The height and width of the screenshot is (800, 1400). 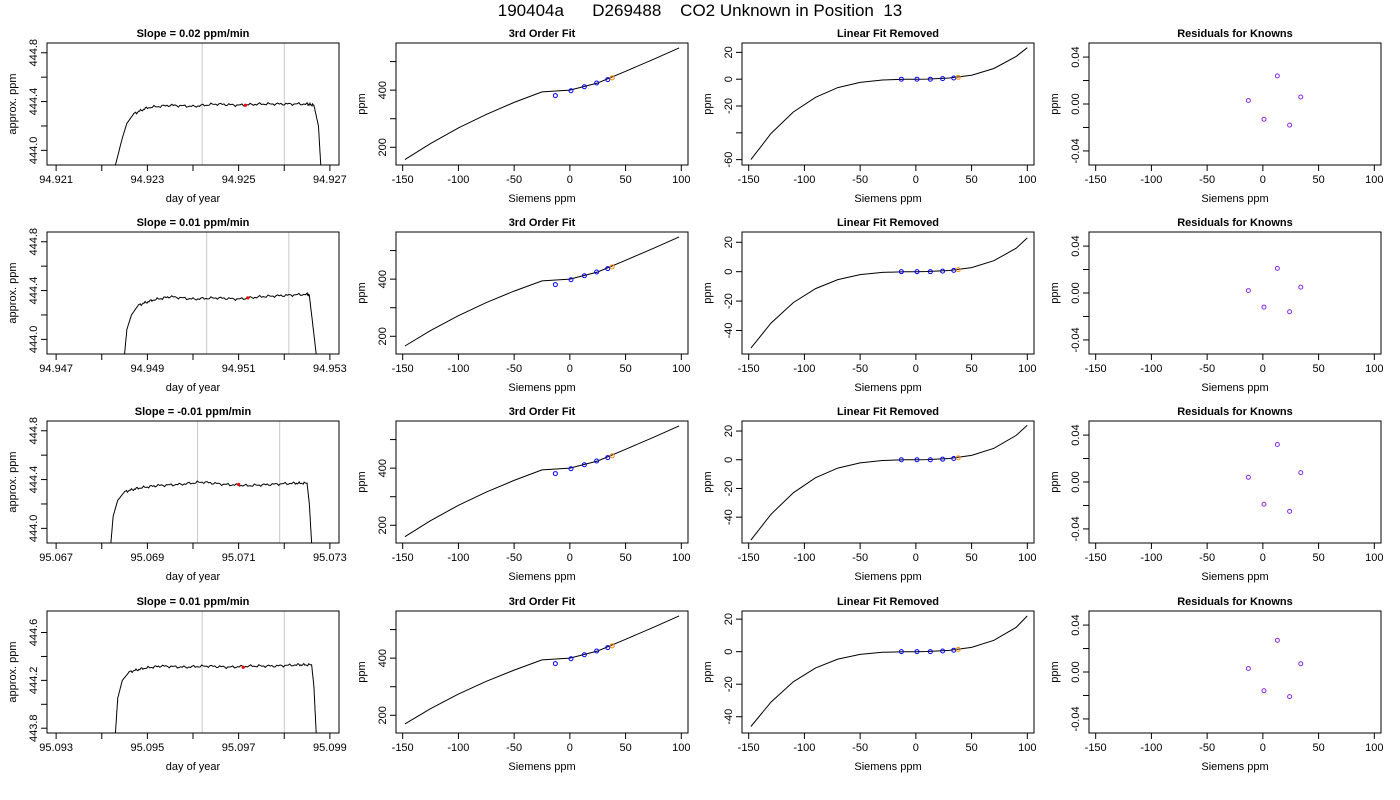 I want to click on x-tick-label: 95.093, so click(x=56, y=748).